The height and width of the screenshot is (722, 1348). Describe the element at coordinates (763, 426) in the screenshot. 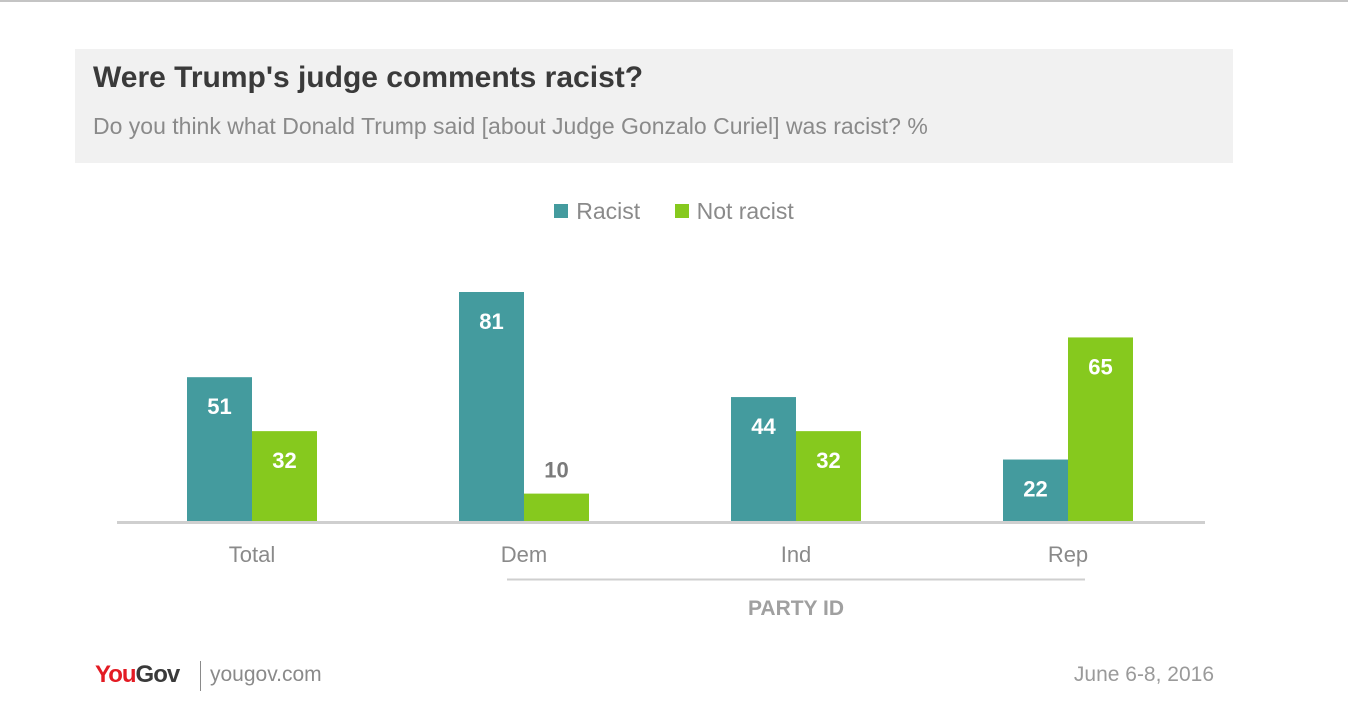

I see `data-label-racist-ind: 44` at that location.